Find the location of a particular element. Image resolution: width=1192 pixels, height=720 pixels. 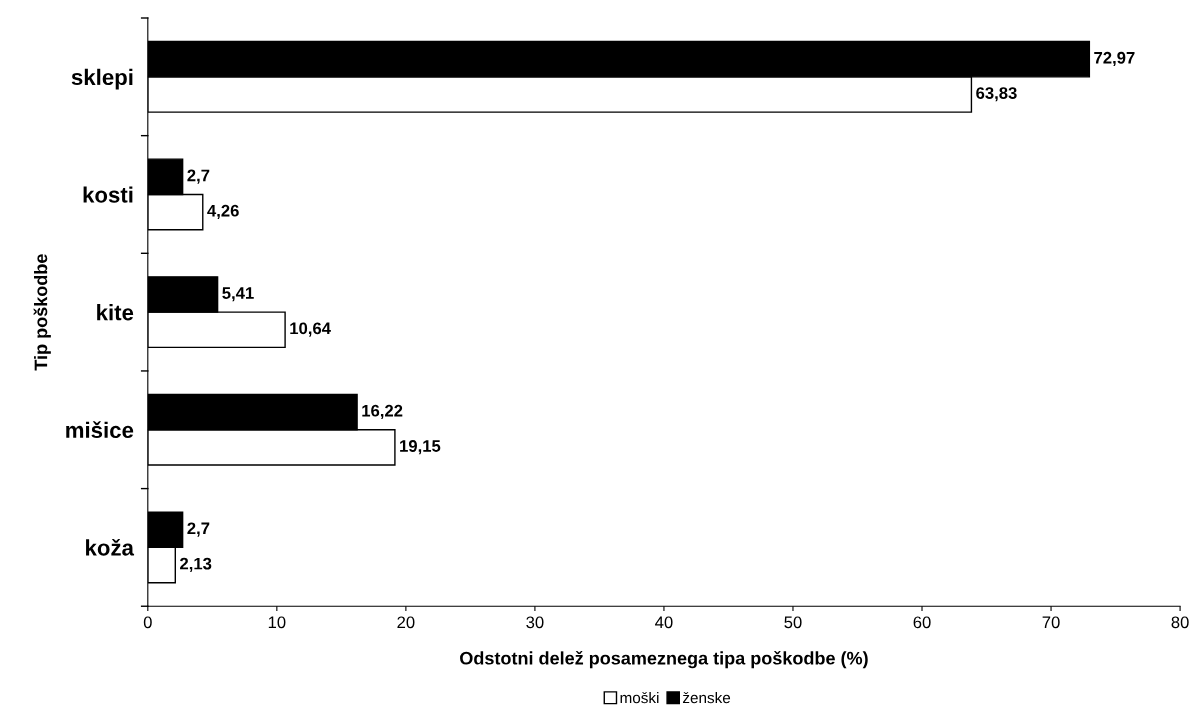

x-tick-label: 30 is located at coordinates (535, 622).